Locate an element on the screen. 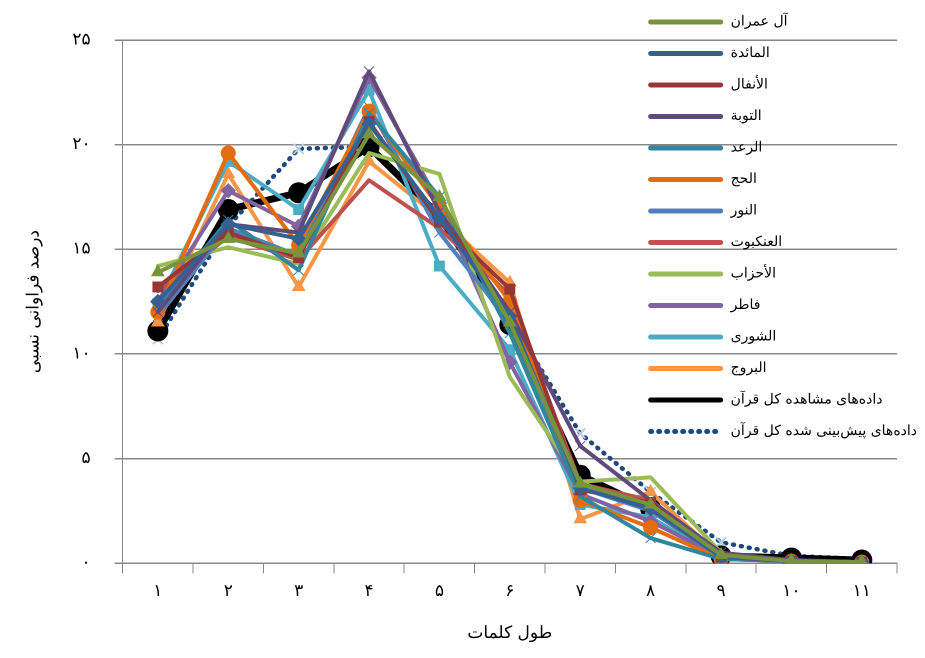 This screenshot has height=658, width=925. legend-label: البروج is located at coordinates (748, 368).